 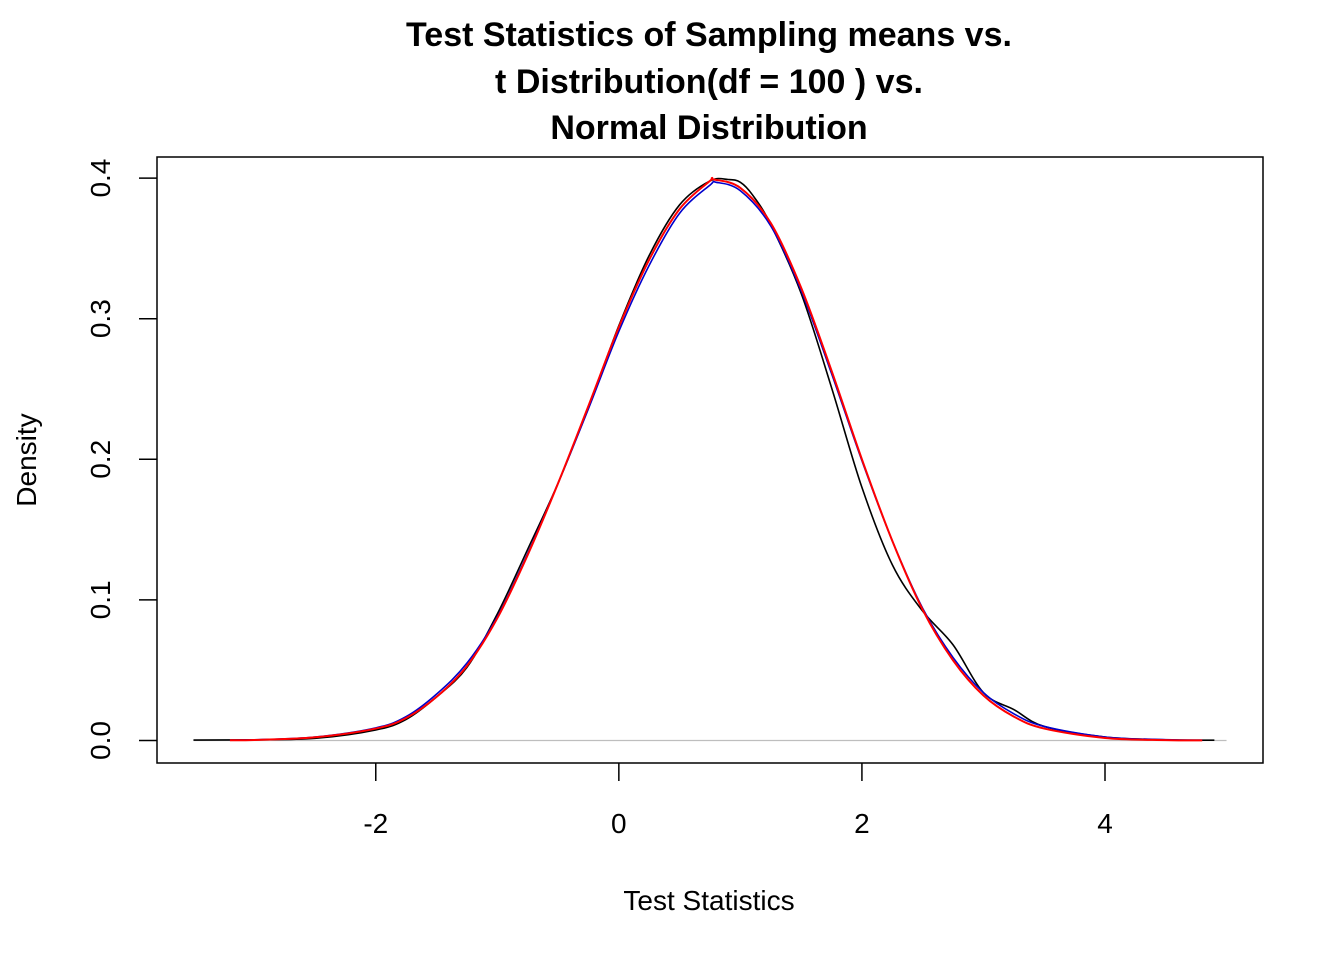 What do you see at coordinates (738, 801) in the screenshot?
I see `x-axis-ticks: -2 0 2 4` at bounding box center [738, 801].